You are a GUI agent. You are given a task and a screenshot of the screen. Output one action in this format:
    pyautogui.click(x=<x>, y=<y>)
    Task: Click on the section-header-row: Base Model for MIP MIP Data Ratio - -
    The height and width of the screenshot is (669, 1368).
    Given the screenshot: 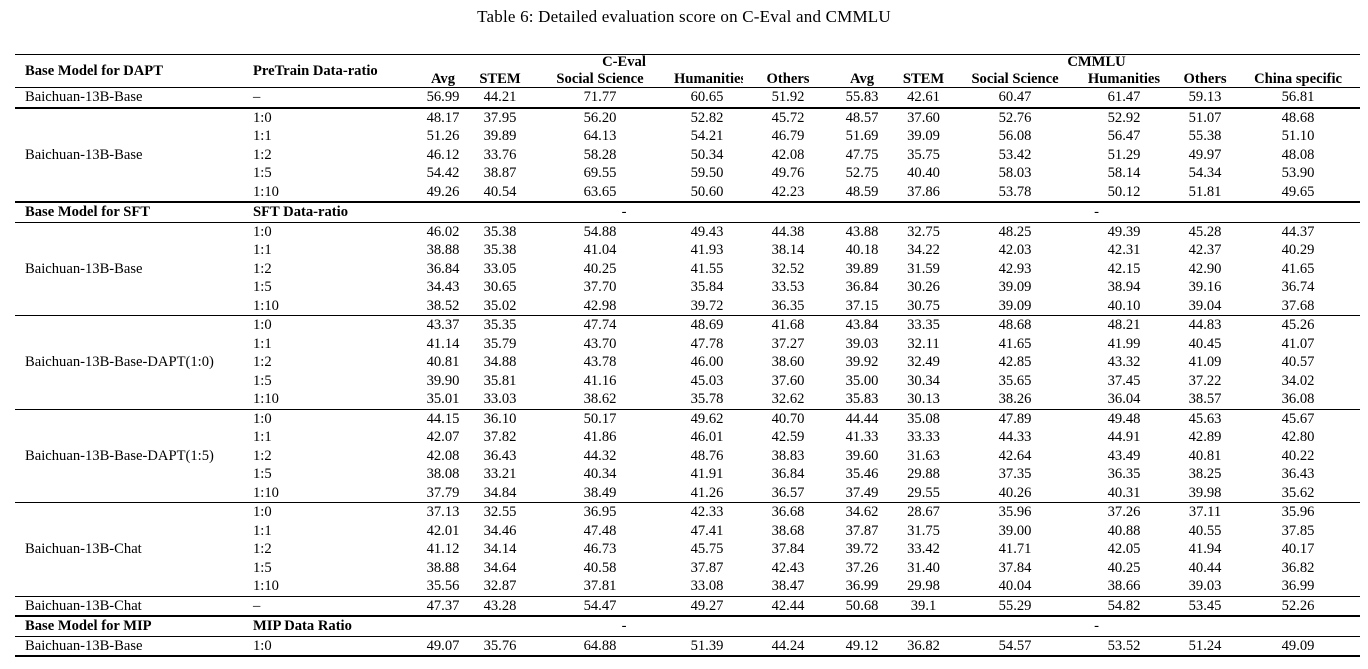 What is the action you would take?
    pyautogui.click(x=688, y=625)
    